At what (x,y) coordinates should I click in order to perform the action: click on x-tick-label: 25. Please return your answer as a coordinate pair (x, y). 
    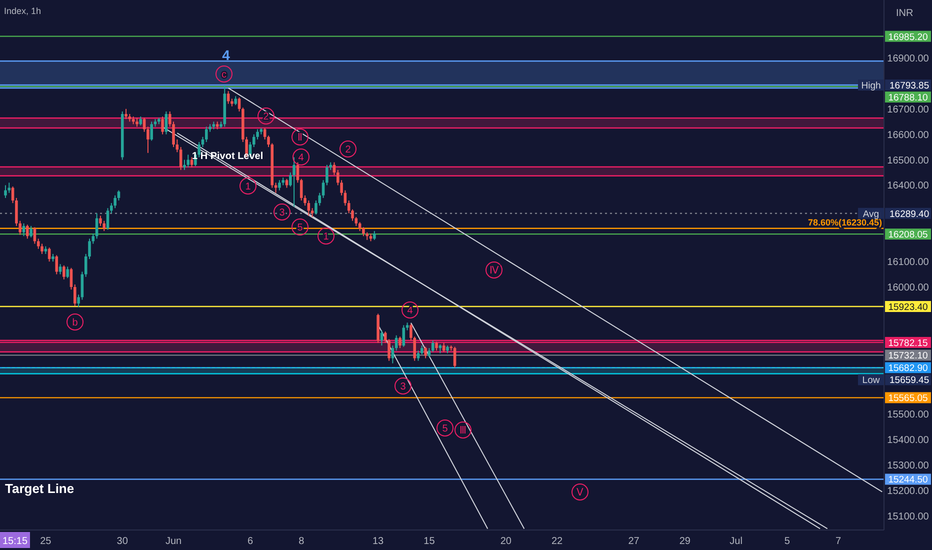
    Looking at the image, I should click on (46, 541).